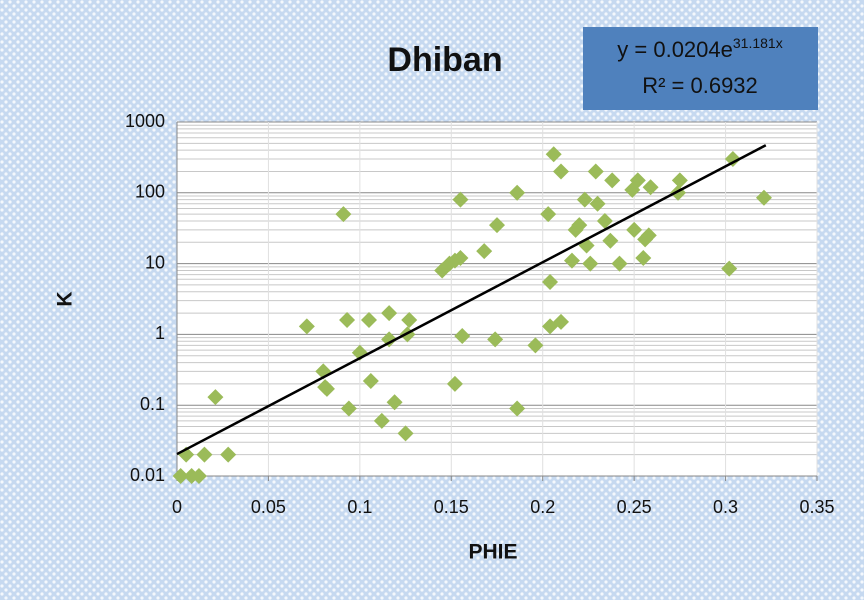  I want to click on x-axis-label: PHIE, so click(492, 552).